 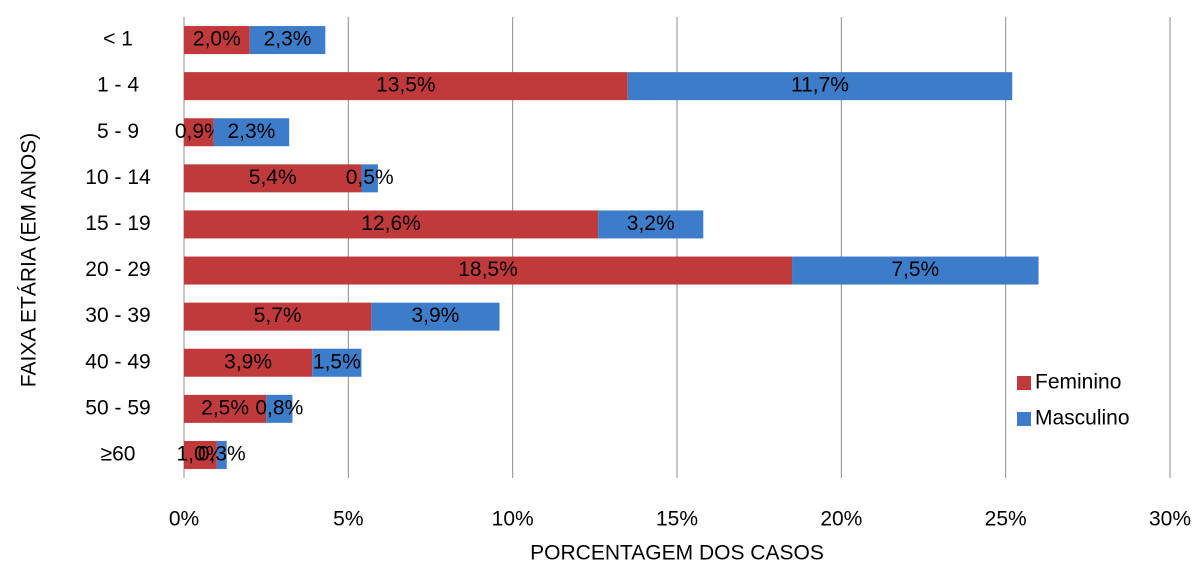 What do you see at coordinates (117, 407) in the screenshot?
I see `y-tick-label: 50 - 59` at bounding box center [117, 407].